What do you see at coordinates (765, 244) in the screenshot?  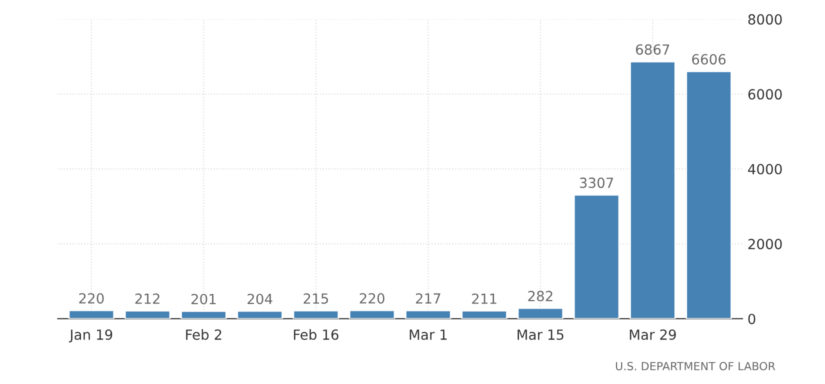 I see `y-tick-label: 2000` at bounding box center [765, 244].